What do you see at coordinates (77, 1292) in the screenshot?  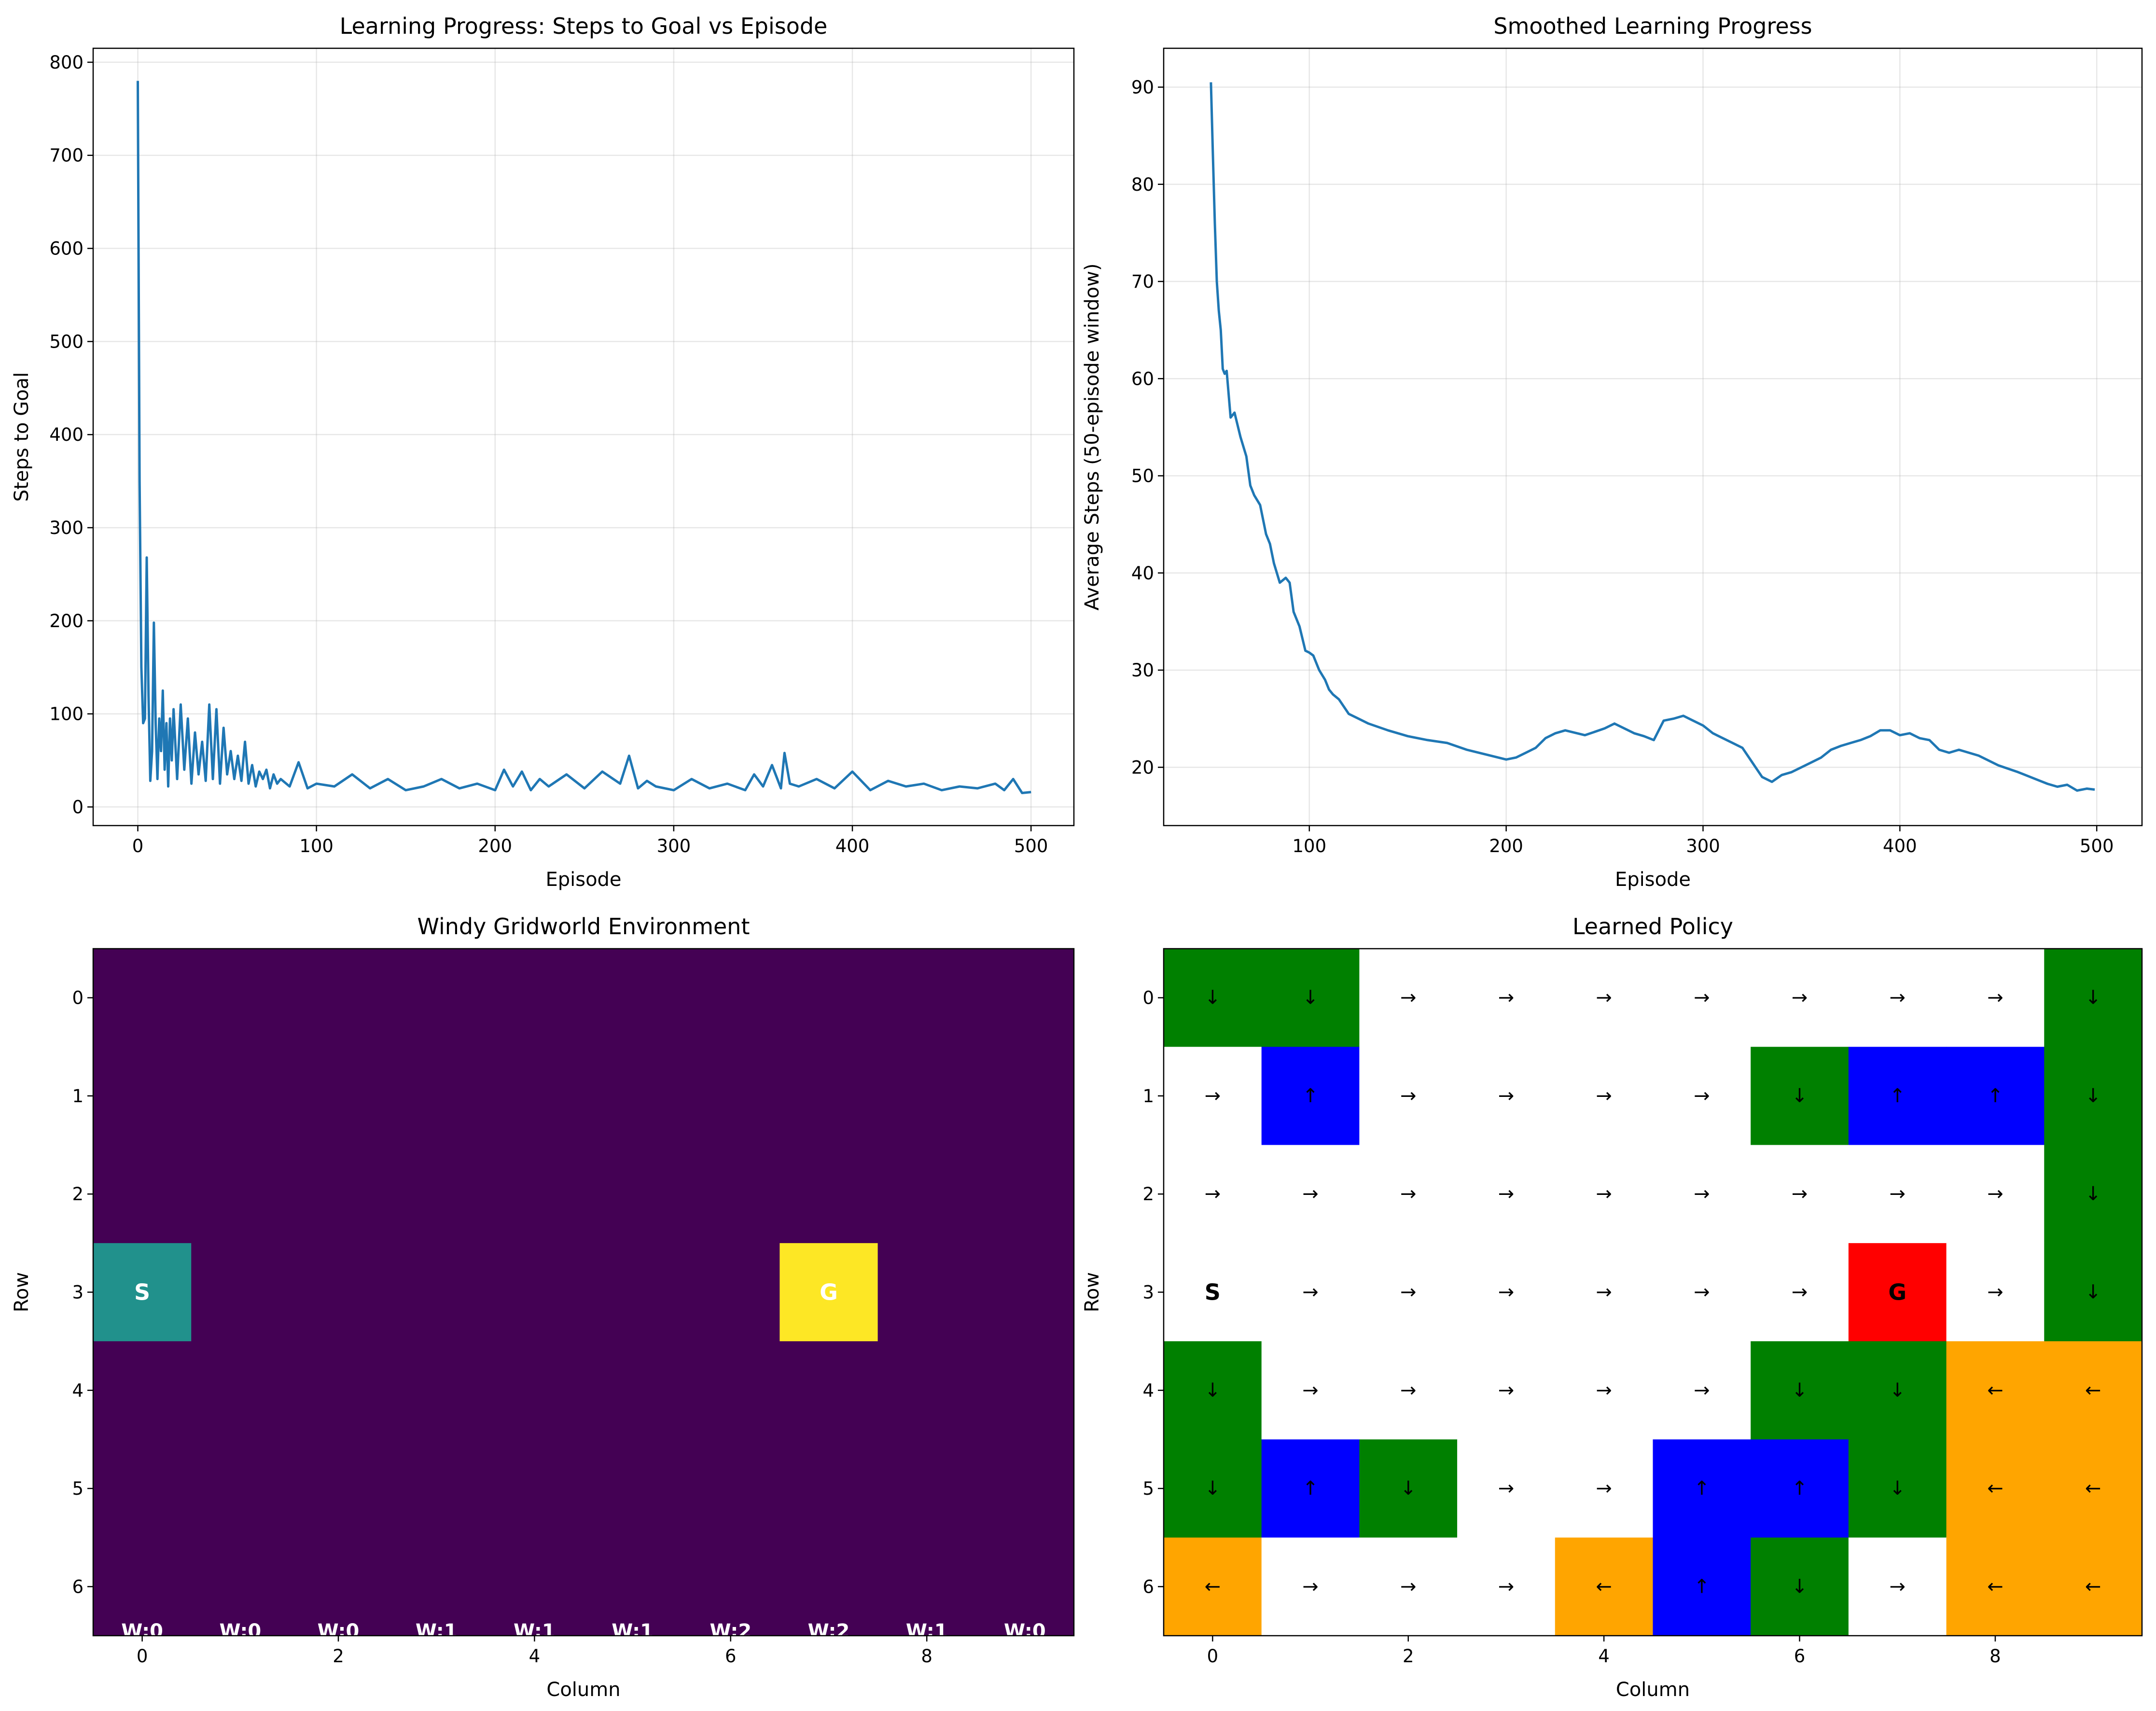 I see `y-tick-label: 3` at bounding box center [77, 1292].